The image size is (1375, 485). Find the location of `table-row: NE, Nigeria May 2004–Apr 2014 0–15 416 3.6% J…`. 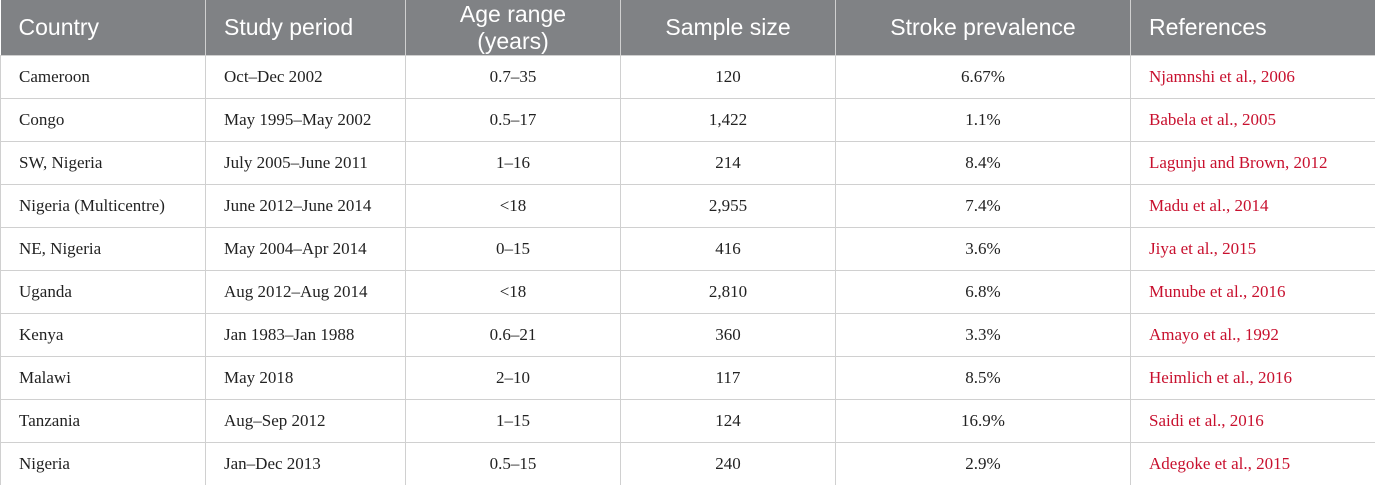

table-row: NE, Nigeria May 2004–Apr 2014 0–15 416 3.6% J… is located at coordinates (687, 249).